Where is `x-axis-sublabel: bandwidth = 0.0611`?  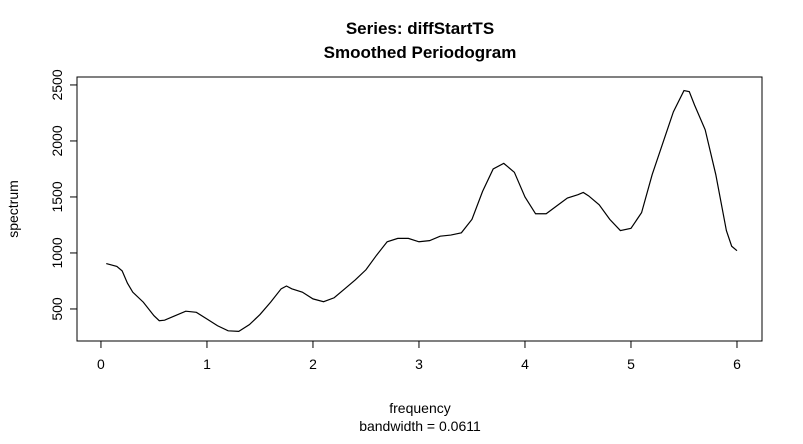 x-axis-sublabel: bandwidth = 0.0611 is located at coordinates (420, 426).